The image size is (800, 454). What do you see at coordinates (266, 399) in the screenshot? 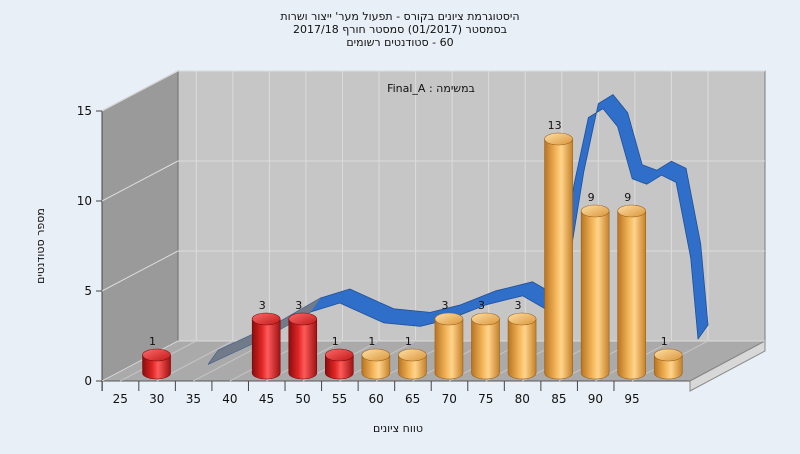
I see `x-tick-label: 45` at bounding box center [266, 399].